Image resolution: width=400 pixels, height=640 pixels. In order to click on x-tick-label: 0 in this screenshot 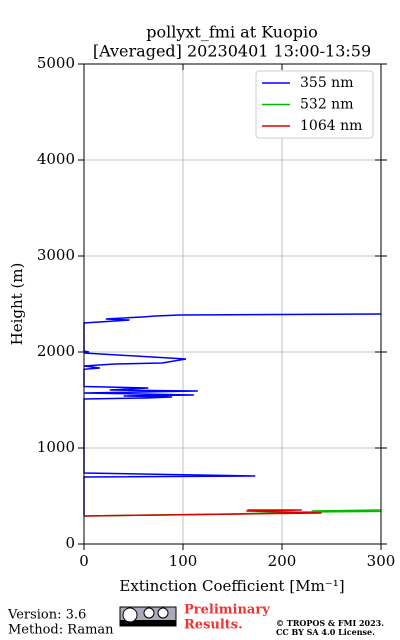, I will do `click(84, 561)`.